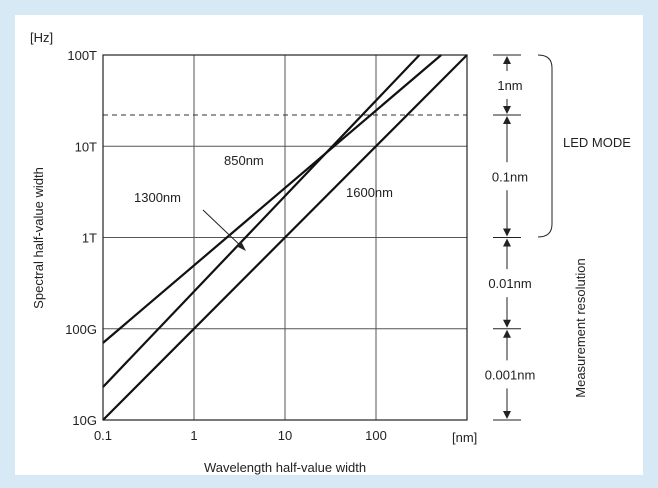 The width and height of the screenshot is (658, 488). What do you see at coordinates (193, 435) in the screenshot?
I see `x-tick-label: 1` at bounding box center [193, 435].